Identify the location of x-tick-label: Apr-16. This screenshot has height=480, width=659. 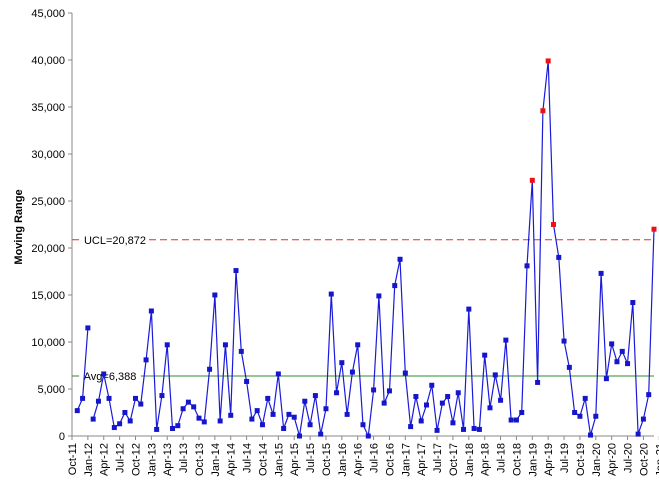
(359, 459).